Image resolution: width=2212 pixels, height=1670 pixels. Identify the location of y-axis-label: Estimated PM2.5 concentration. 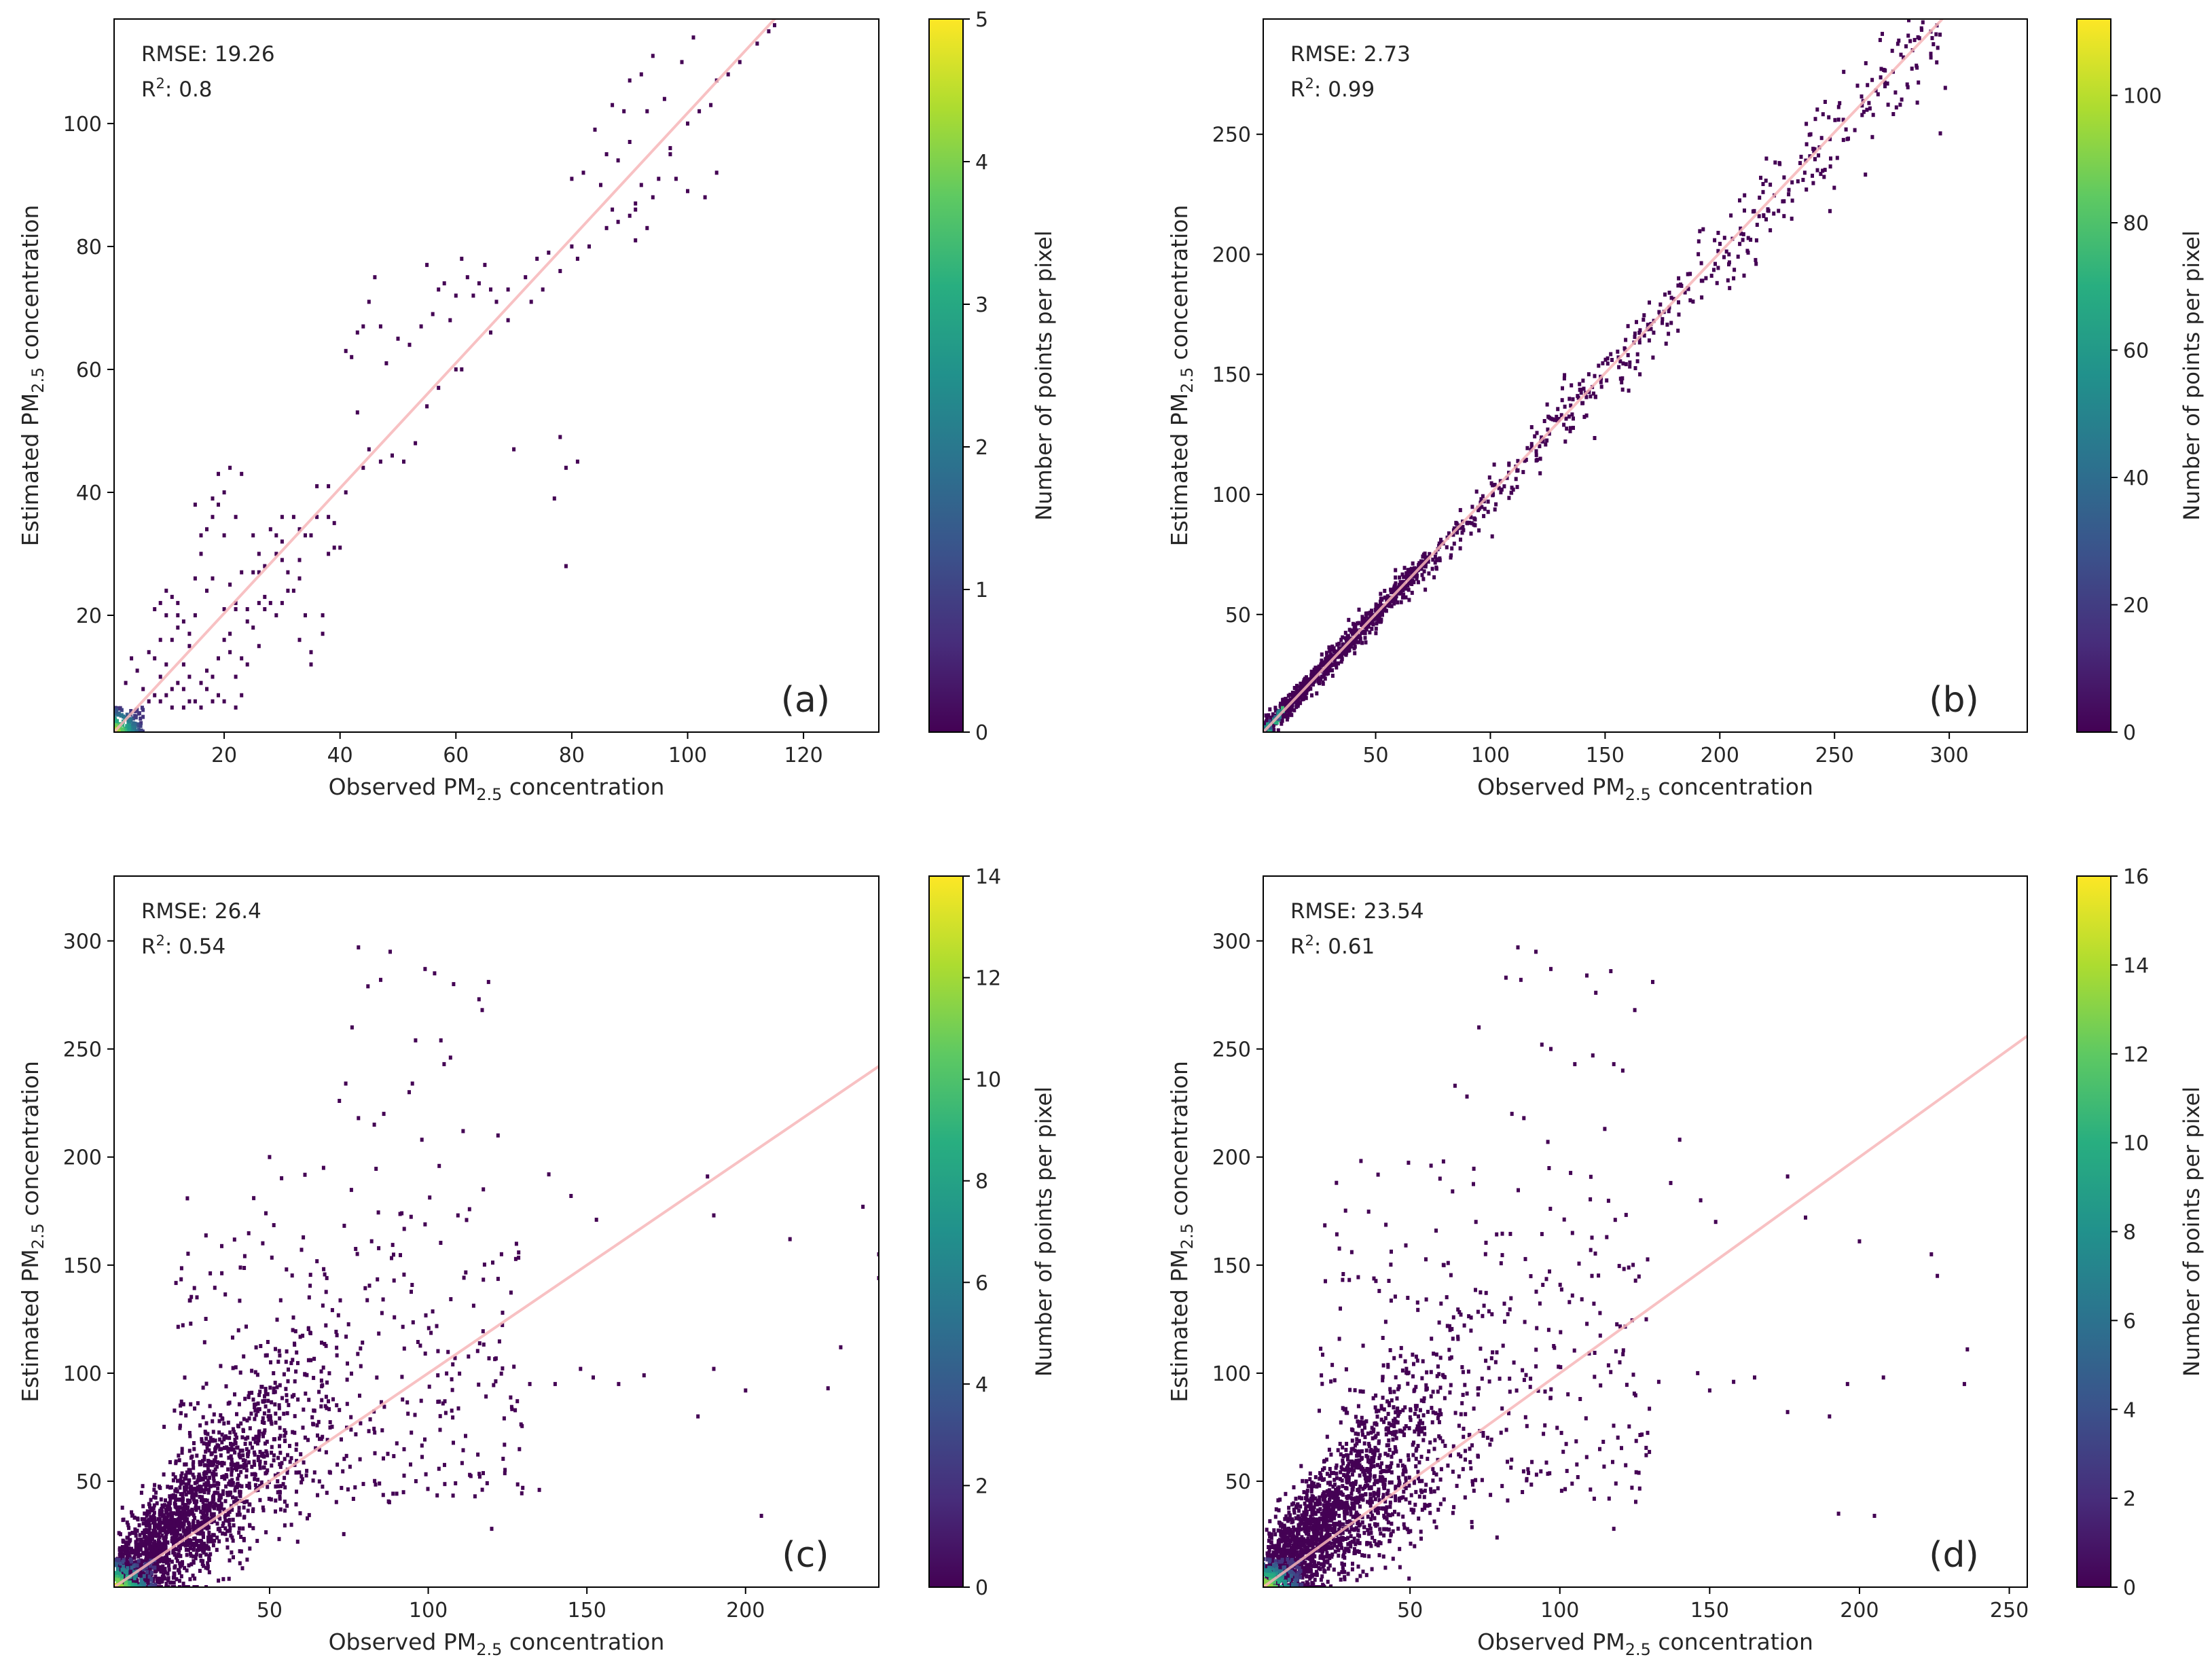
(1181, 376).